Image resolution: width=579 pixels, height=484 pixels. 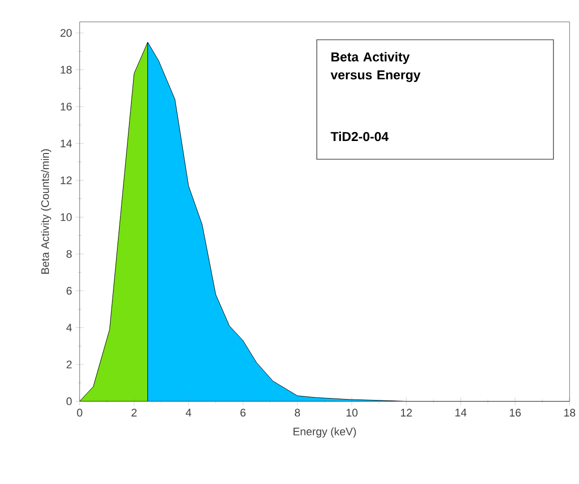 What do you see at coordinates (460, 412) in the screenshot?
I see `x-tick-label: 14` at bounding box center [460, 412].